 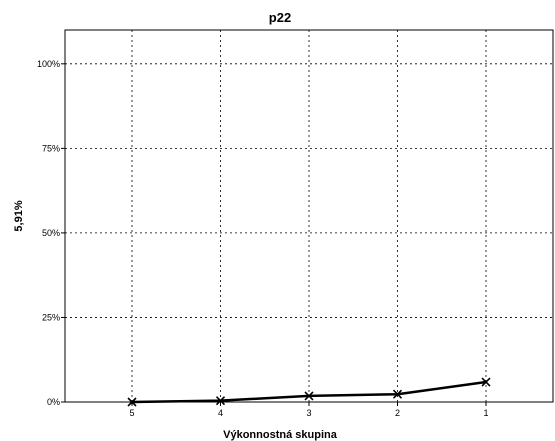 I want to click on x-axis-label: Výkonnostná skupina, so click(x=280, y=435).